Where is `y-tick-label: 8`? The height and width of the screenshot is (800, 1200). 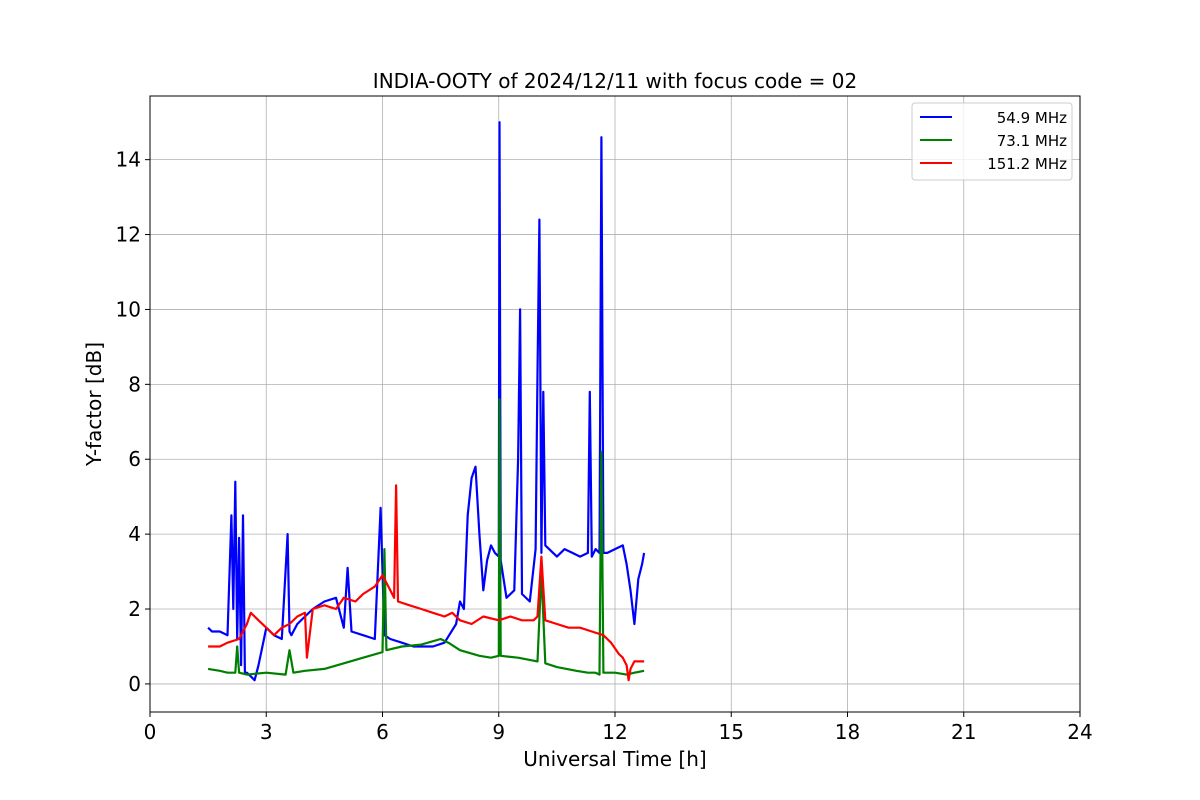 y-tick-label: 8 is located at coordinates (134, 384).